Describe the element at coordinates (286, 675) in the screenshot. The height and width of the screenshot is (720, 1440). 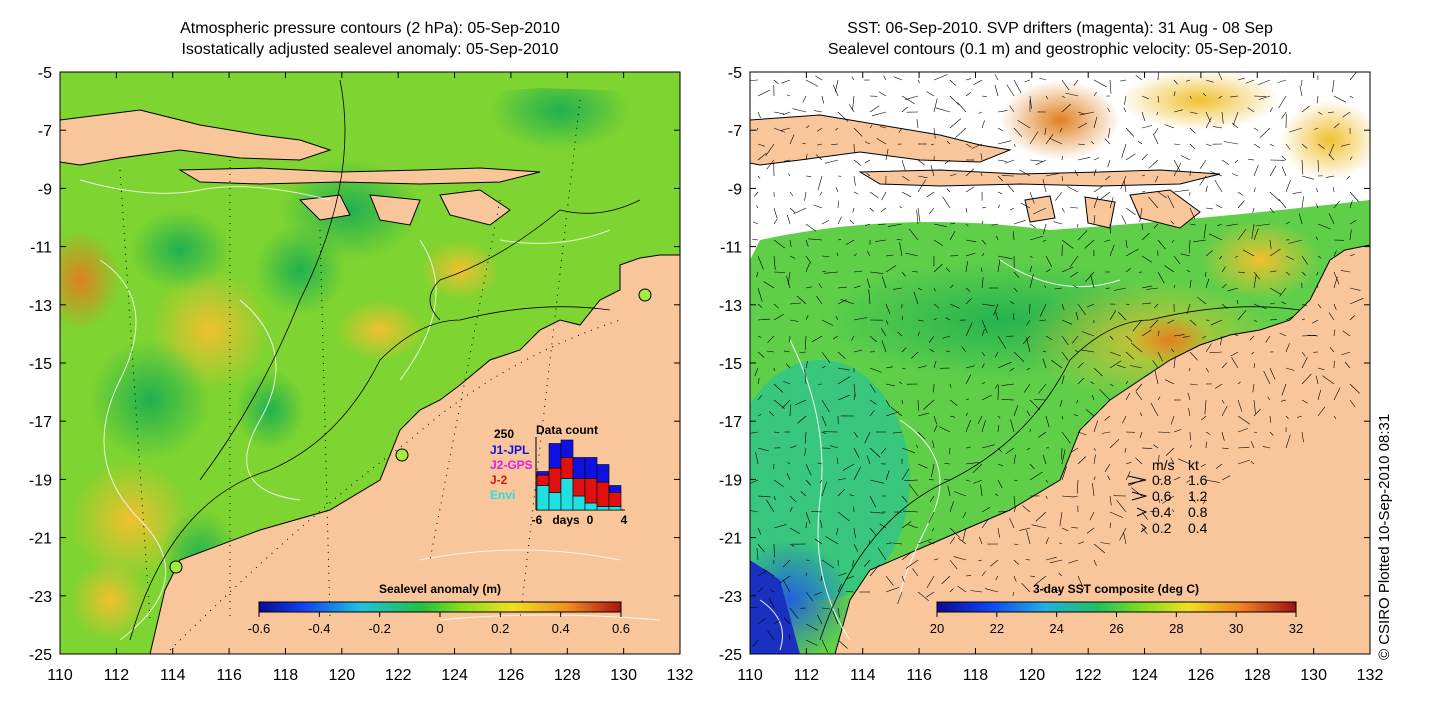
I see `lon-tick-label: 118` at that location.